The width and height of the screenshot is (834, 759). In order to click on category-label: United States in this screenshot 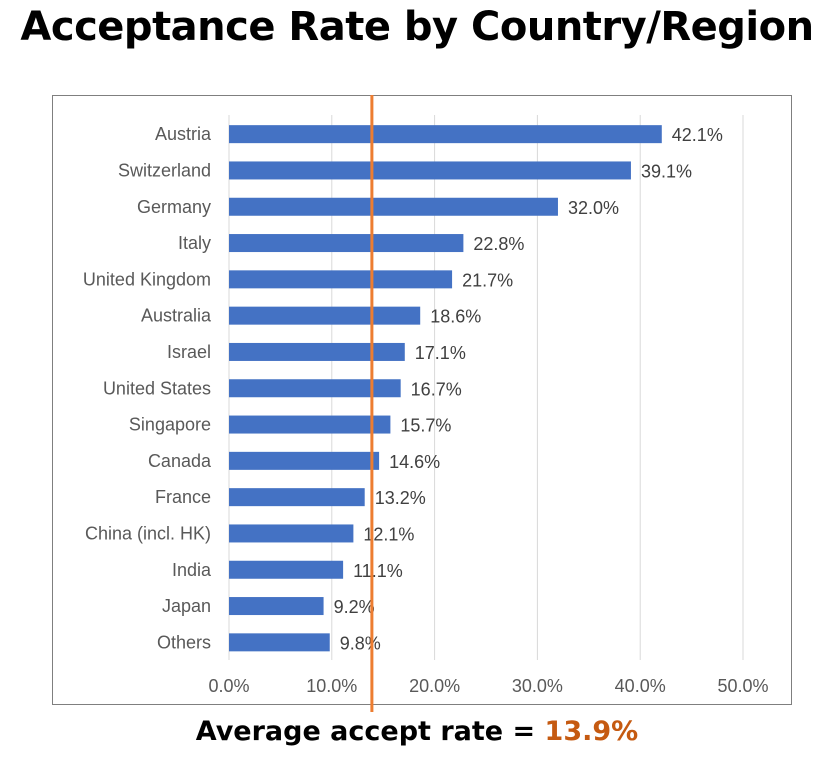, I will do `click(157, 388)`.